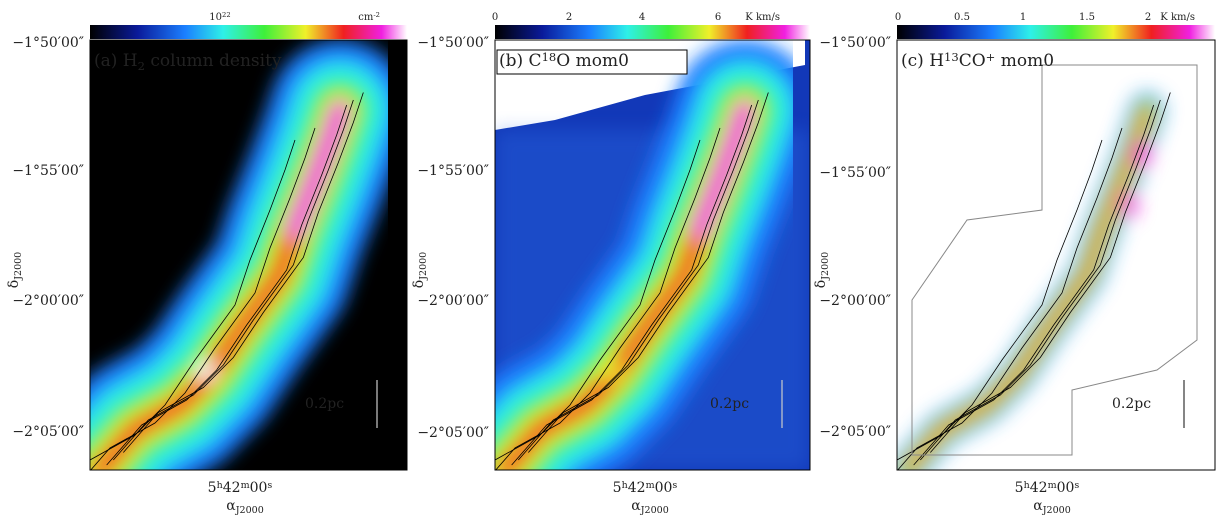 The width and height of the screenshot is (1224, 517). I want to click on panel-title-part: column density, so click(213, 61).